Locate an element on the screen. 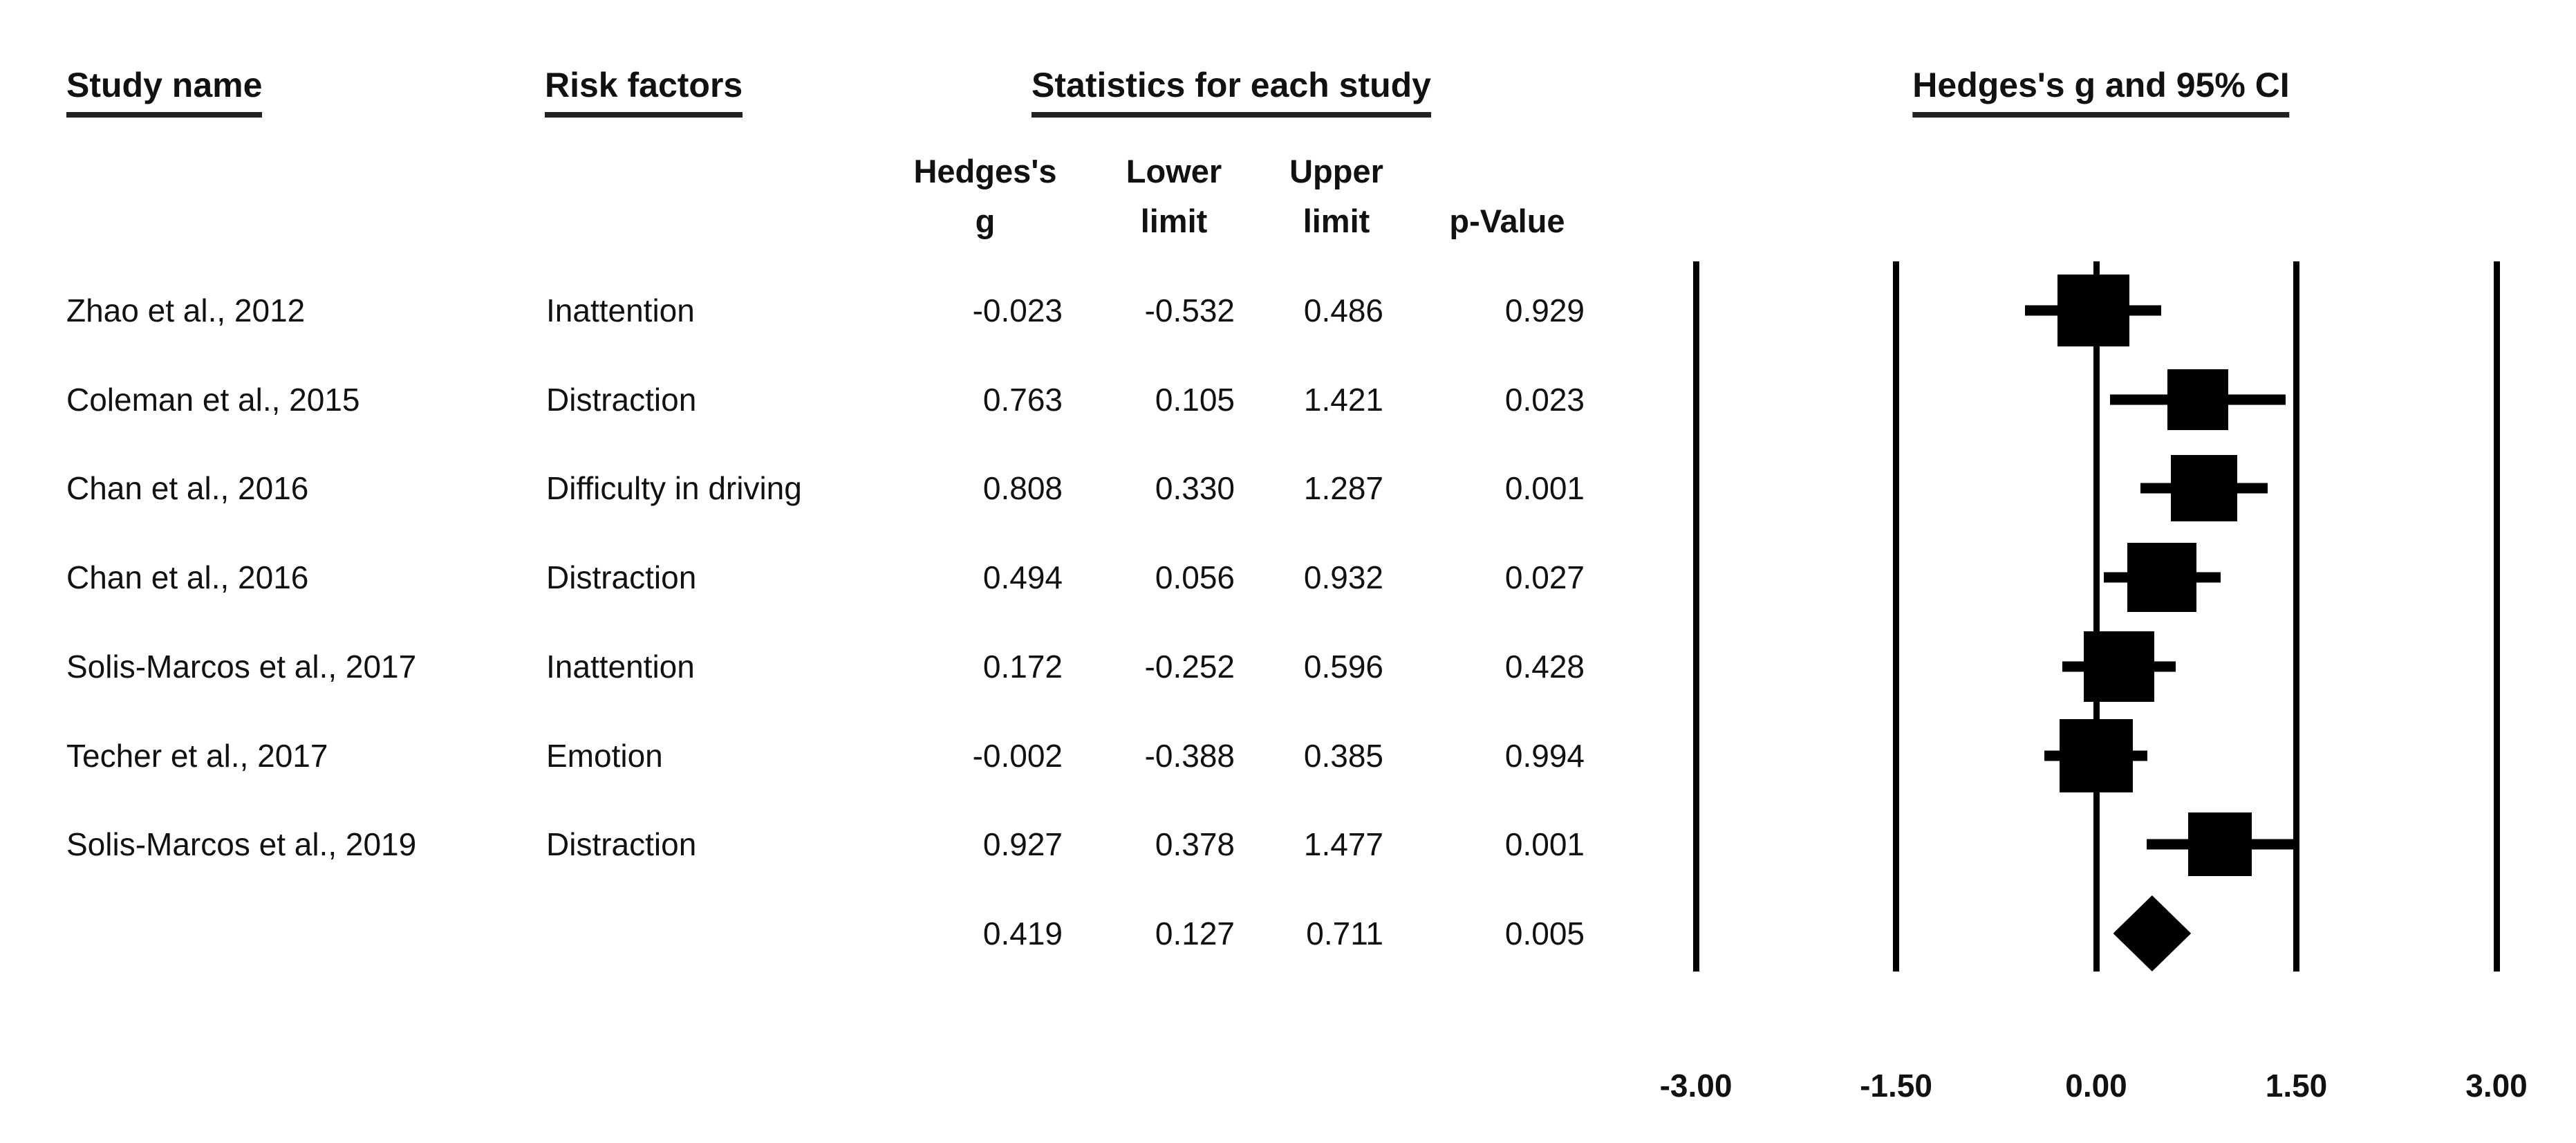  study-name-cell: Zhao et al., 2012 is located at coordinates (186, 310).